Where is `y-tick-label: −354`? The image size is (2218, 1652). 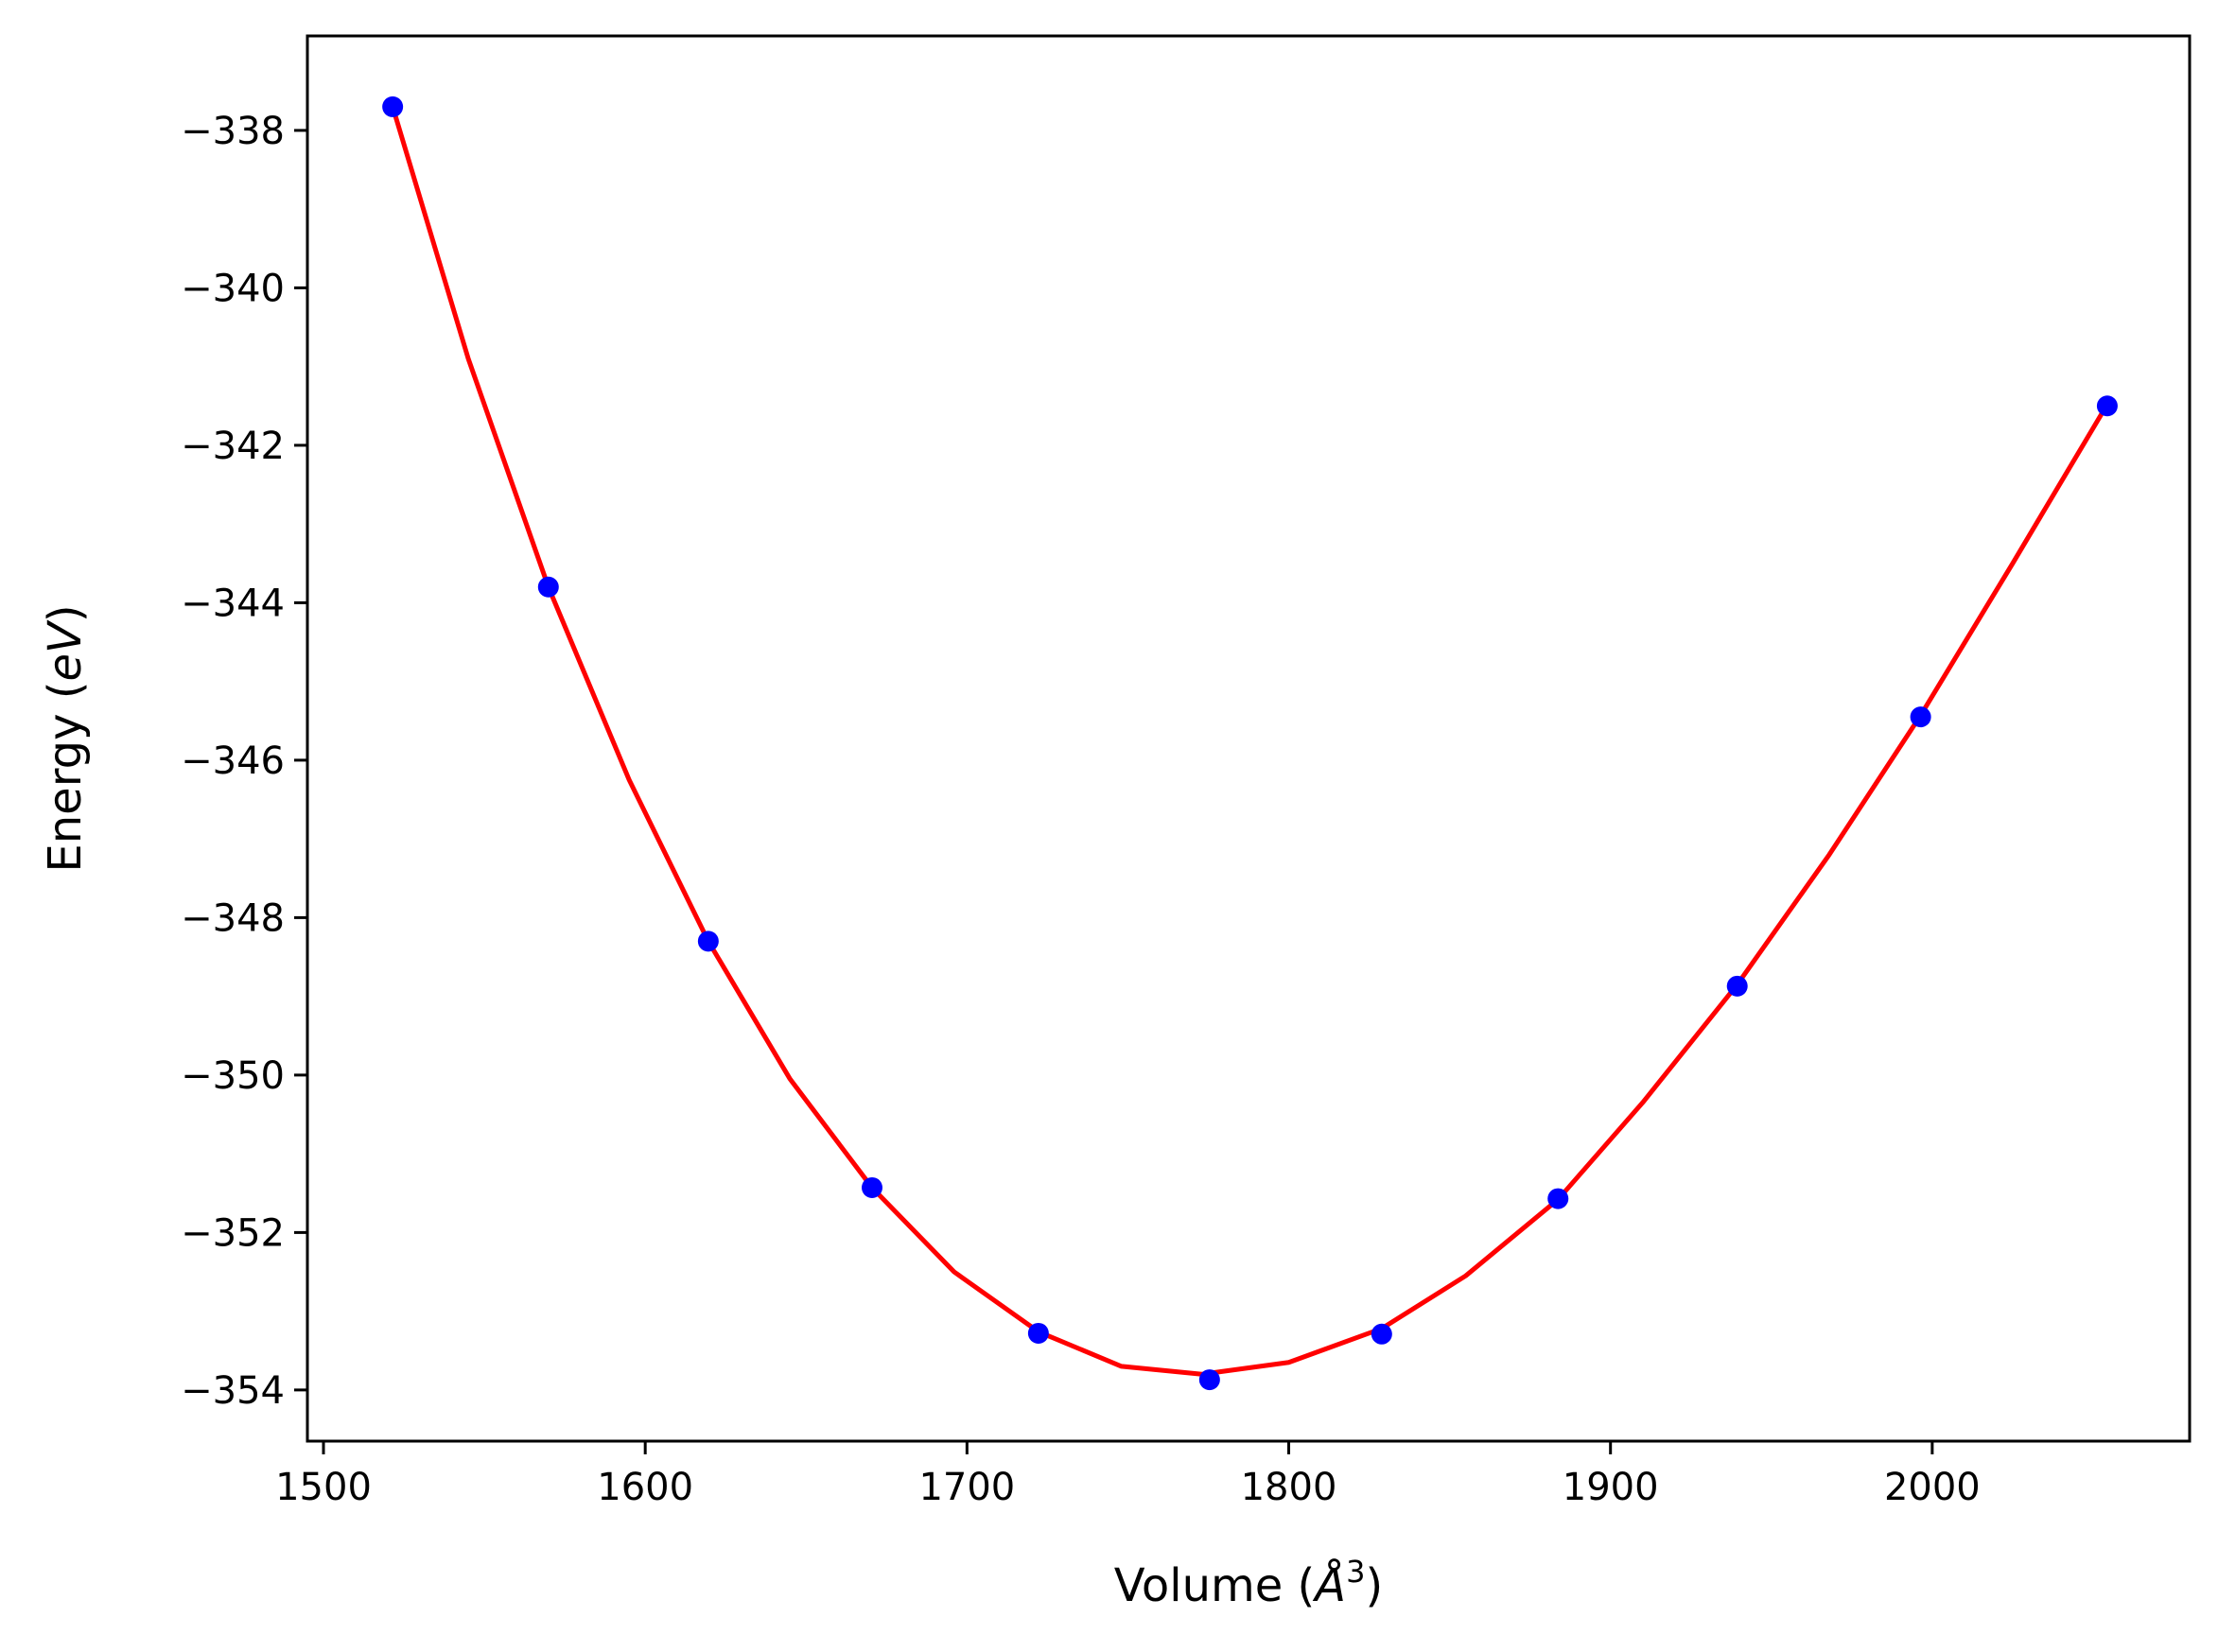 y-tick-label: −354 is located at coordinates (233, 1391).